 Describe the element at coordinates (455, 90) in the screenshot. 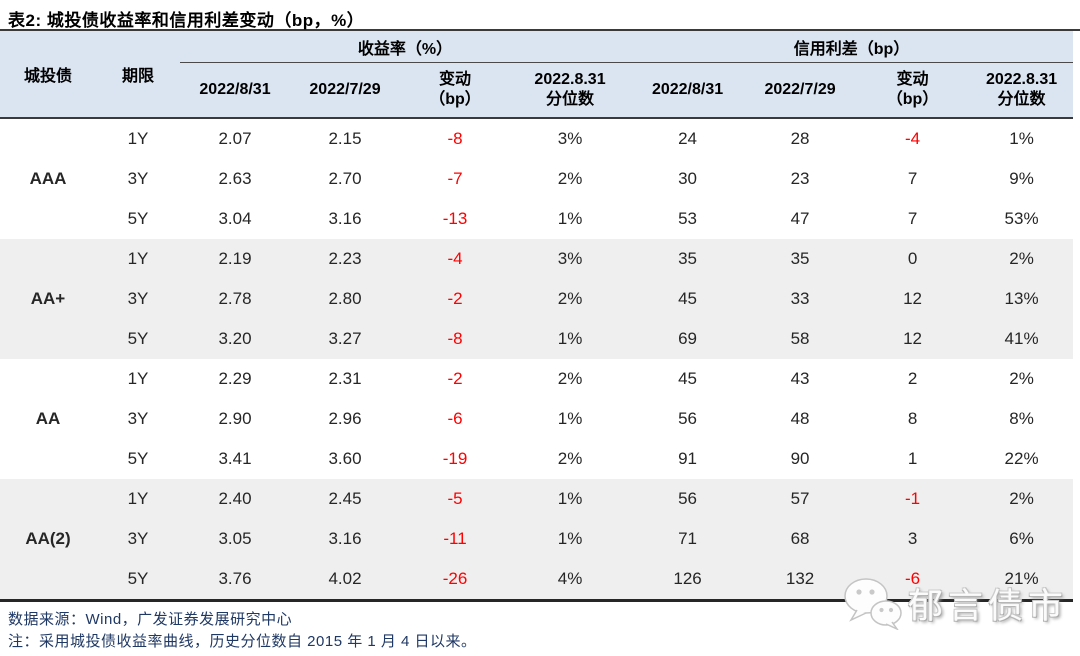

I see `col-header-yield-change: 变动 （bp）` at that location.